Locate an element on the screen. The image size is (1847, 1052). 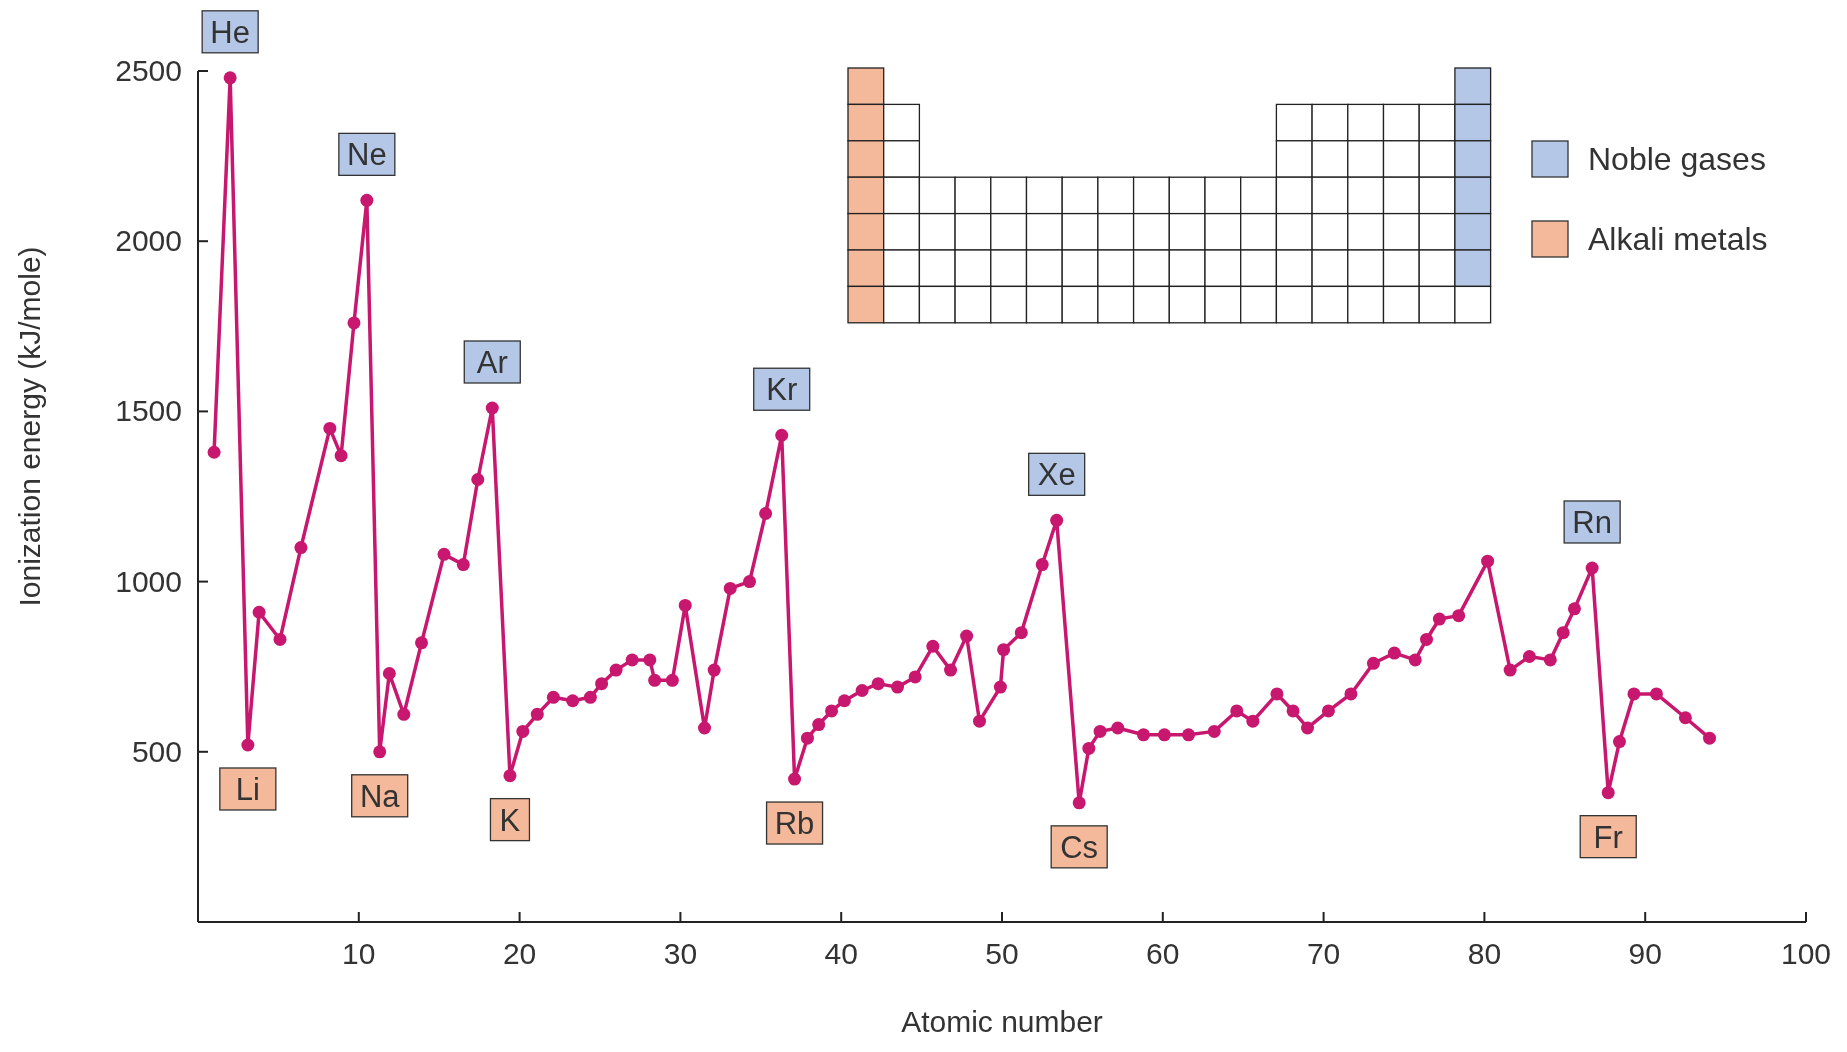
annotation: Cs is located at coordinates (1079, 847).